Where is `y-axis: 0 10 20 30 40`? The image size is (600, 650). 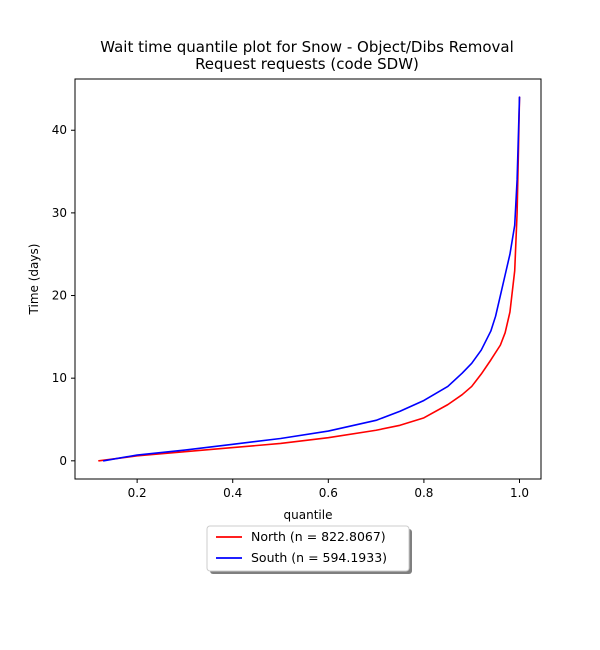
y-axis: 0 10 20 30 40 is located at coordinates (63, 295).